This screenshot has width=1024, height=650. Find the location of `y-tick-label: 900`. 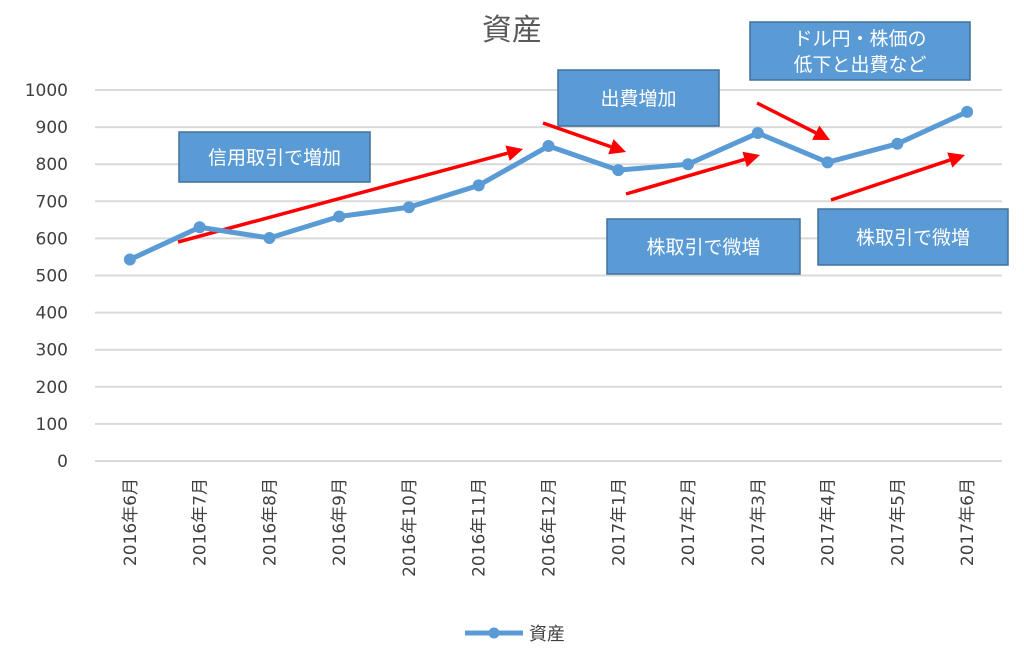

y-tick-label: 900 is located at coordinates (52, 128).